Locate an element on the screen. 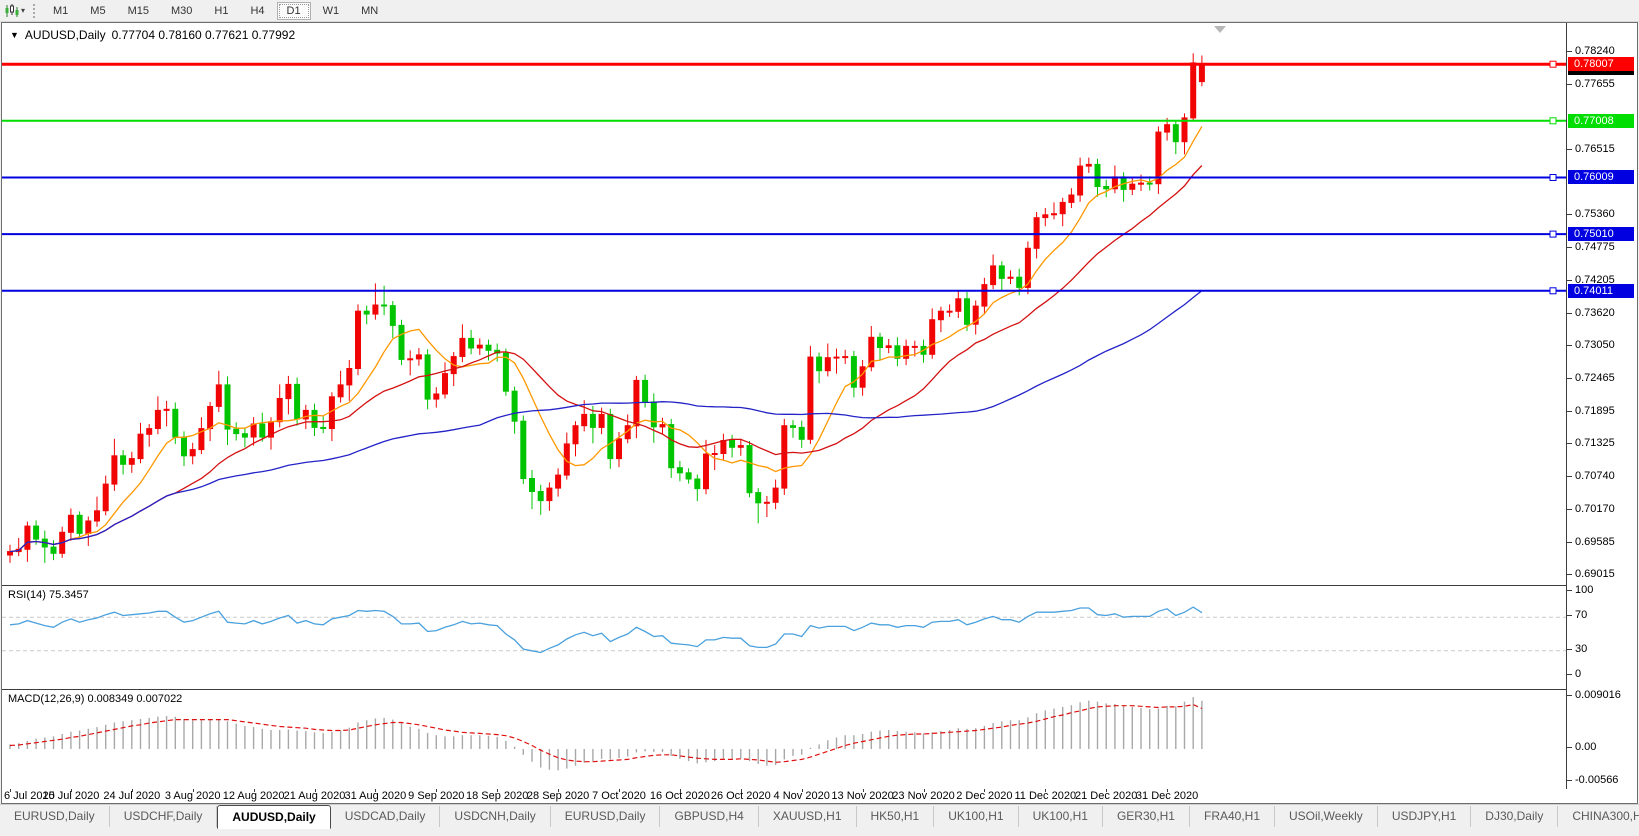 Image resolution: width=1639 pixels, height=836 pixels. chart-tab-usdchf-daily: USDCHF,Daily is located at coordinates (164, 816).